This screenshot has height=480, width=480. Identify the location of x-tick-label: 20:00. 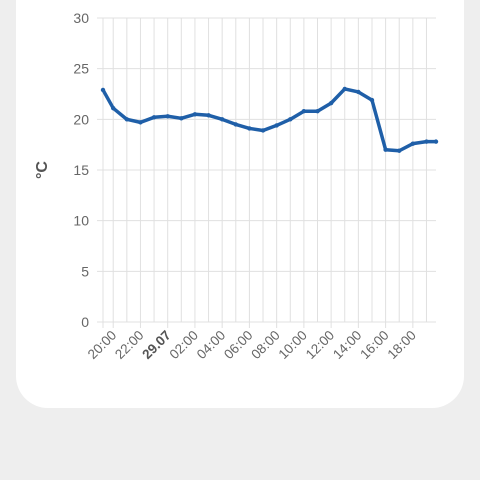
(102, 345).